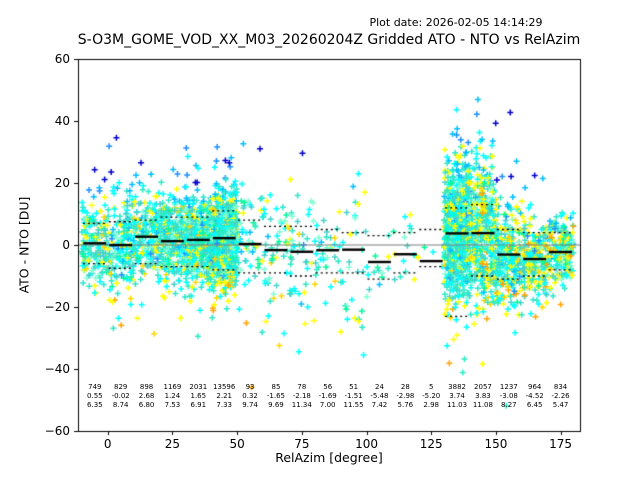 This screenshot has height=480, width=640. What do you see at coordinates (353, 405) in the screenshot?
I see `bin-stat-value: 11.55` at bounding box center [353, 405].